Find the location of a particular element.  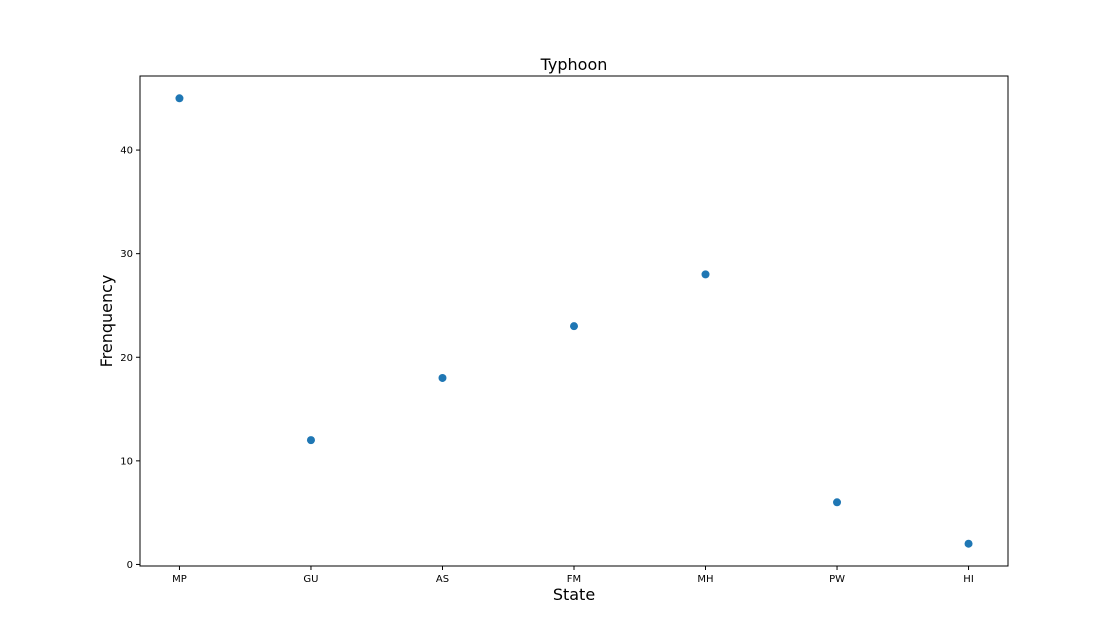

x-tick-label: FM is located at coordinates (574, 579).